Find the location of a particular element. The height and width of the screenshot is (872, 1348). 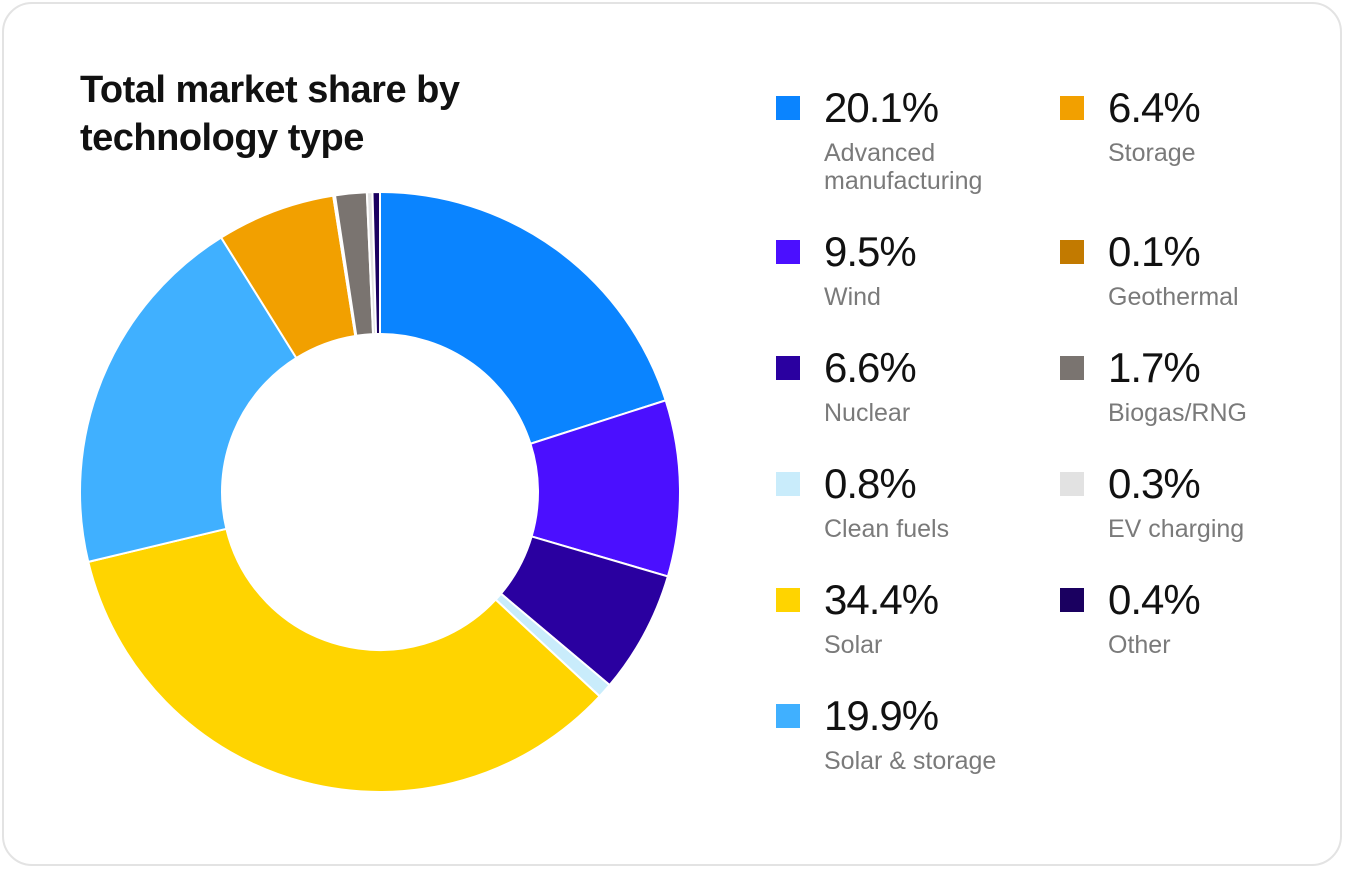

legend-label-ev-charging: EV charging is located at coordinates (1176, 529).